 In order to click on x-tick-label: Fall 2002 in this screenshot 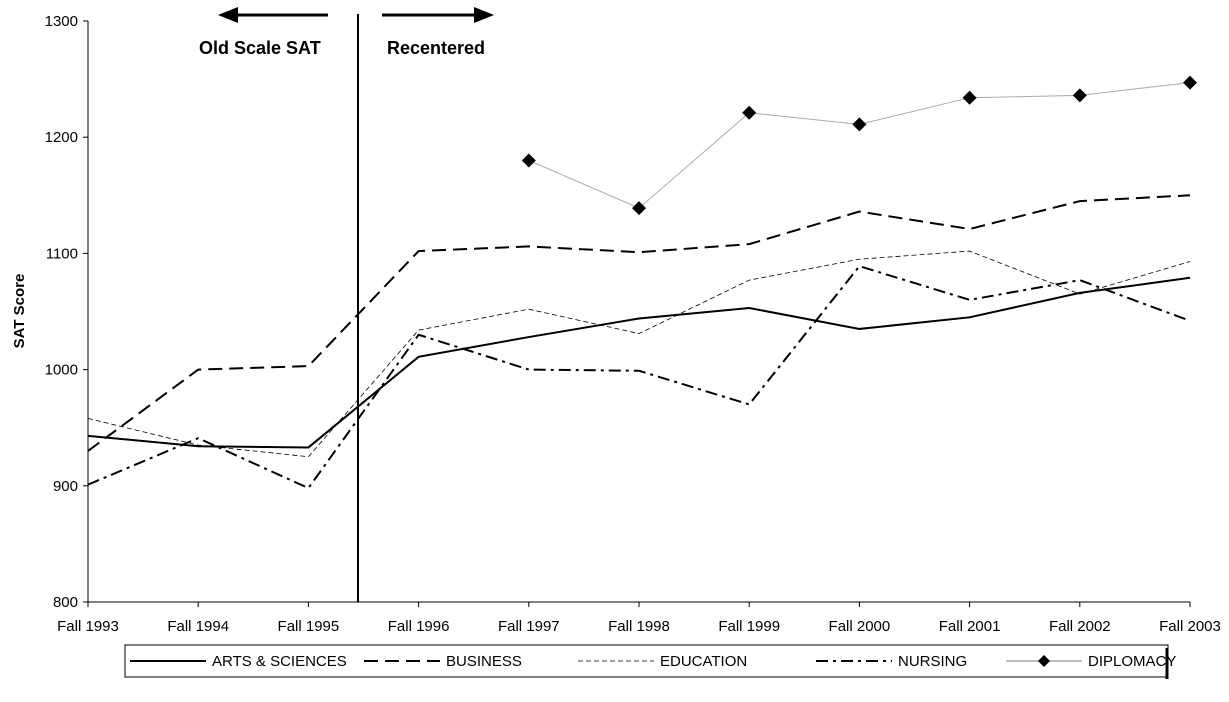, I will do `click(1080, 626)`.